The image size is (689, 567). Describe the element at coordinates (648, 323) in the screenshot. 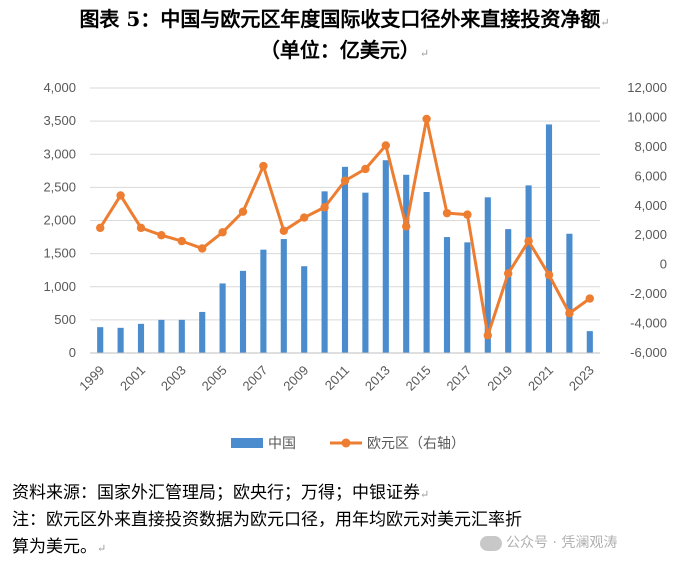

I see `y-right-tick-label: -4,000` at that location.